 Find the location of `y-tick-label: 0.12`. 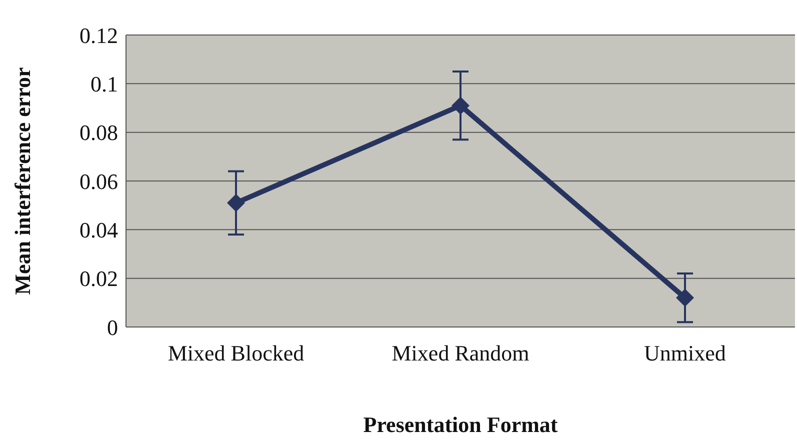

y-tick-label: 0.12 is located at coordinates (99, 35).